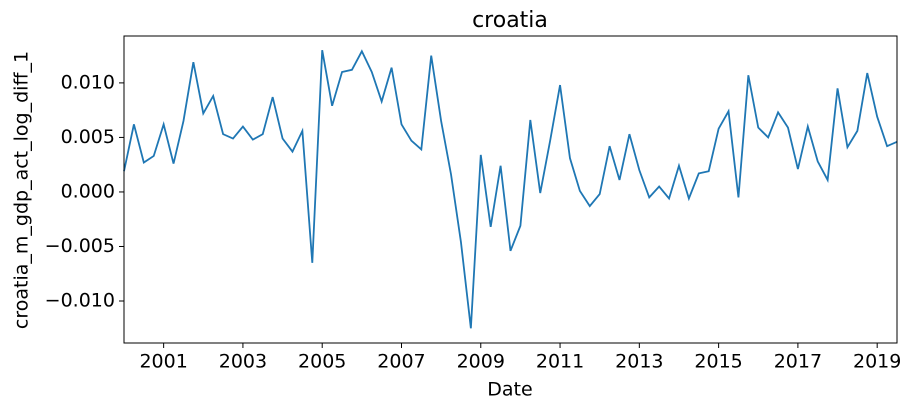 This screenshot has height=414, width=908. I want to click on y-axis-label: croatia_m_gdp_act_log_diff_1, so click(22, 190).